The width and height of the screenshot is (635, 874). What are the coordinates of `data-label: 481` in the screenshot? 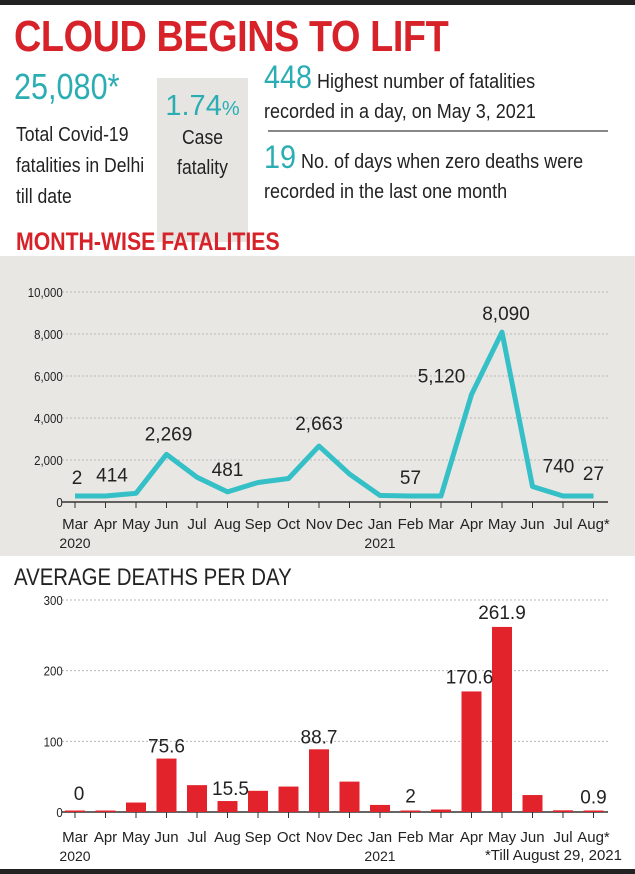 It's located at (228, 470).